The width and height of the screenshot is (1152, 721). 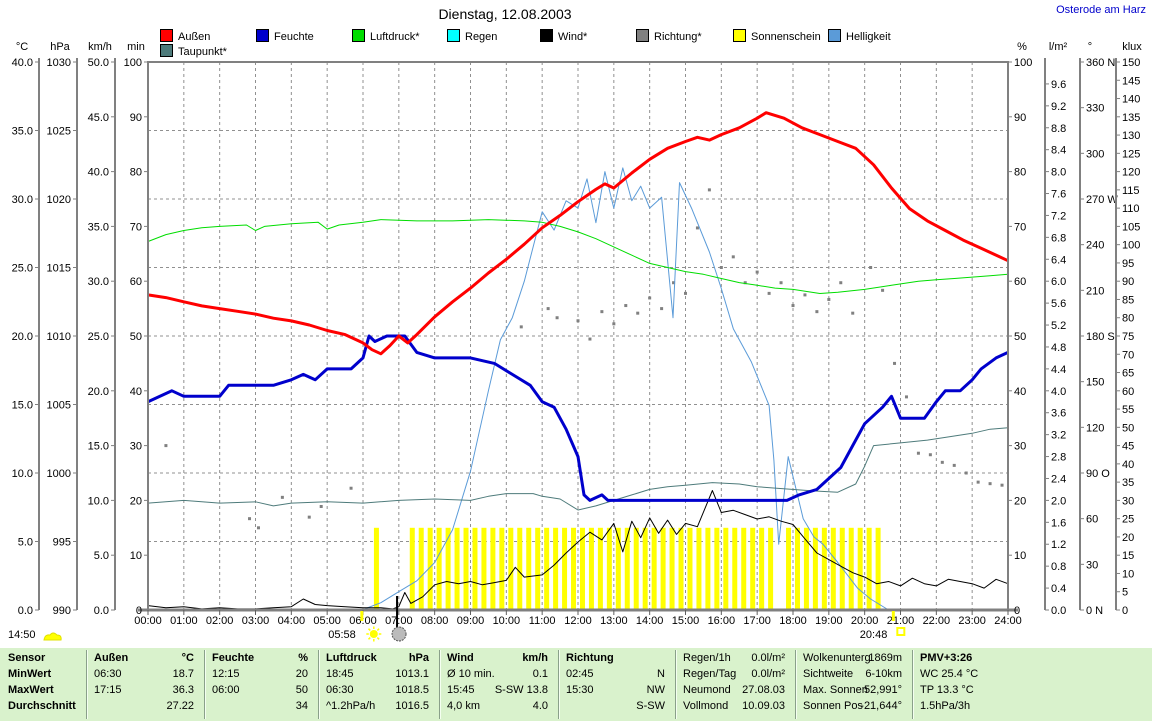 I want to click on axis-tick-label: 40, so click(x=1128, y=465).